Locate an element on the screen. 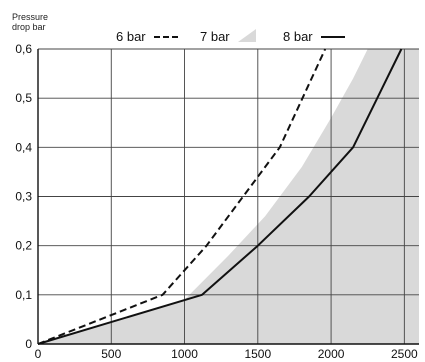 This screenshot has width=425, height=362. legend-label-8-bar: 8 bar is located at coordinates (298, 36).